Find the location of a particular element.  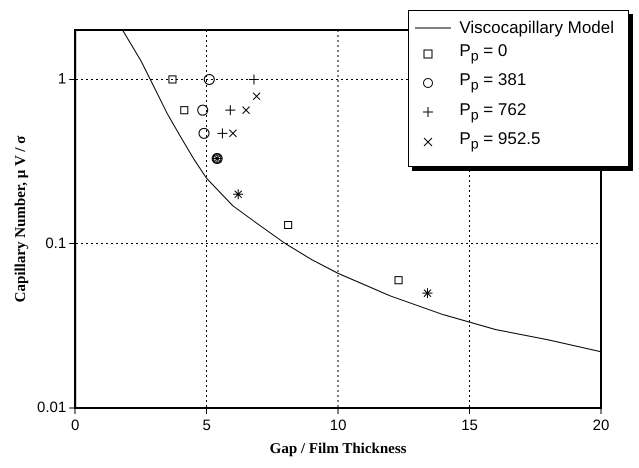

legend-label: P$_{p}$ = 762 is located at coordinates (492, 112).